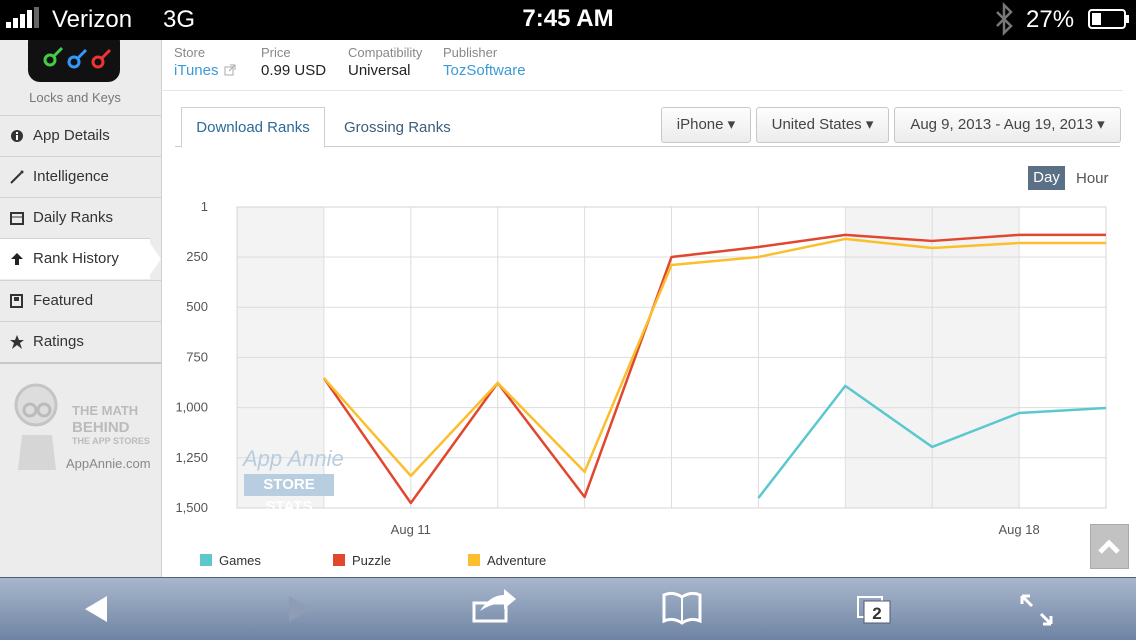  What do you see at coordinates (76, 258) in the screenshot?
I see `nav-label: Rank History` at bounding box center [76, 258].